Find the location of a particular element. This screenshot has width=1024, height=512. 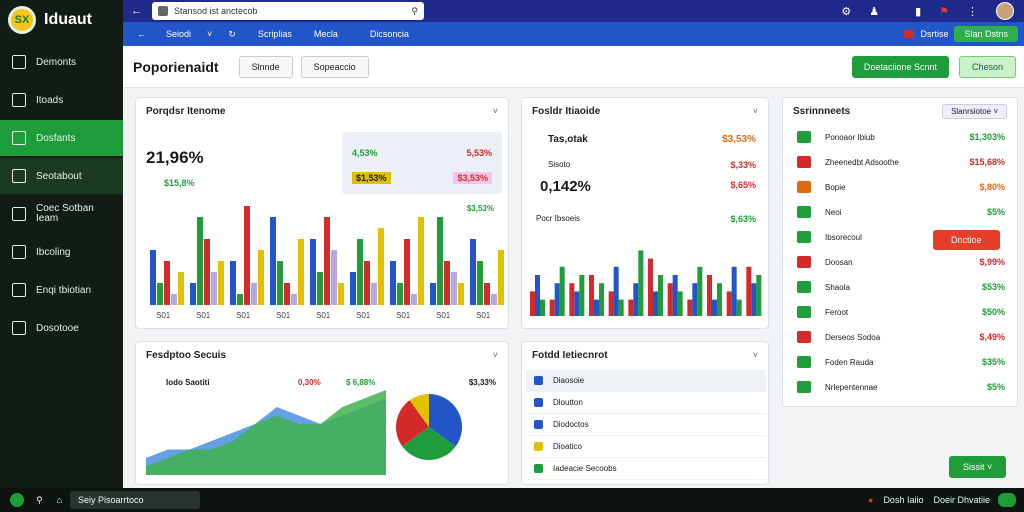

nav-flag-label: Dsrtise is located at coordinates (934, 34).